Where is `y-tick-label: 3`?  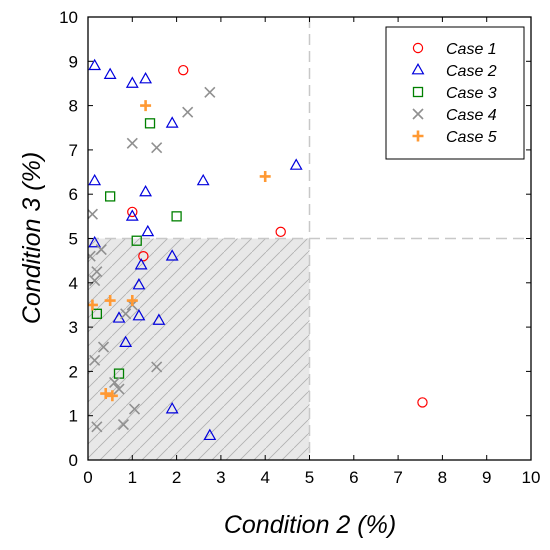
y-tick-label: 3 is located at coordinates (73, 327).